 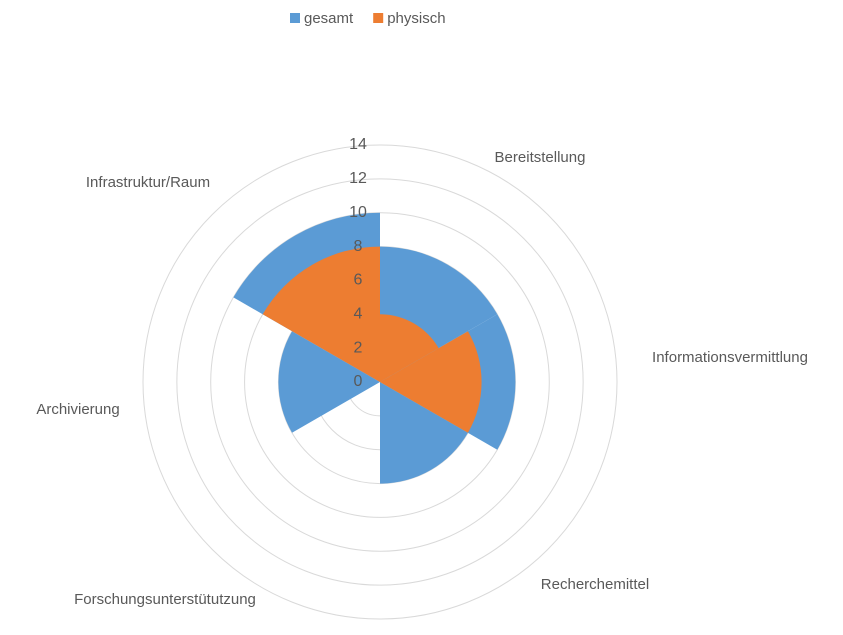 What do you see at coordinates (358, 381) in the screenshot?
I see `r-tick-label: 0` at bounding box center [358, 381].